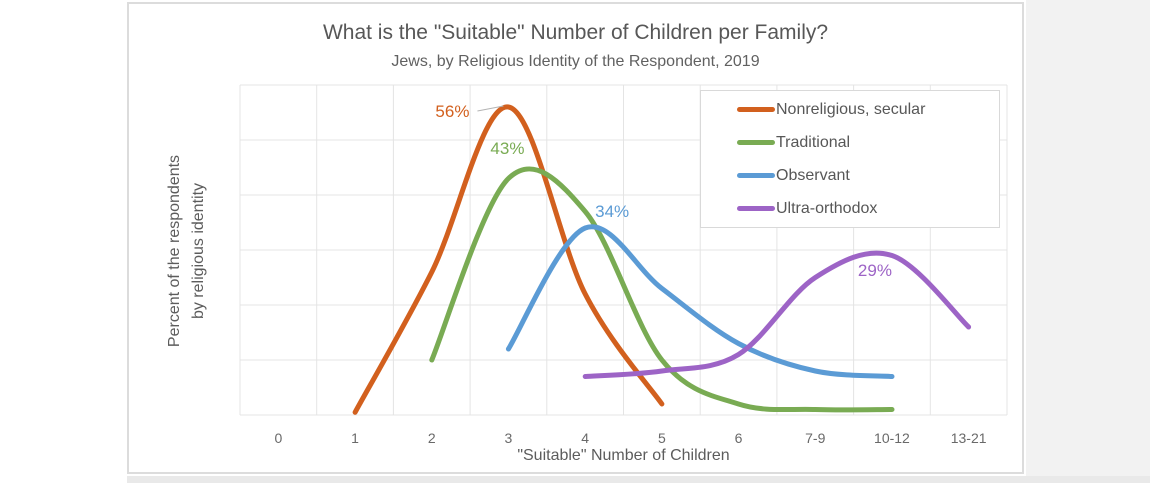 Image resolution: width=1150 pixels, height=483 pixels. What do you see at coordinates (623, 455) in the screenshot?
I see `x-axis-title: "Suitable" Number of Children` at bounding box center [623, 455].